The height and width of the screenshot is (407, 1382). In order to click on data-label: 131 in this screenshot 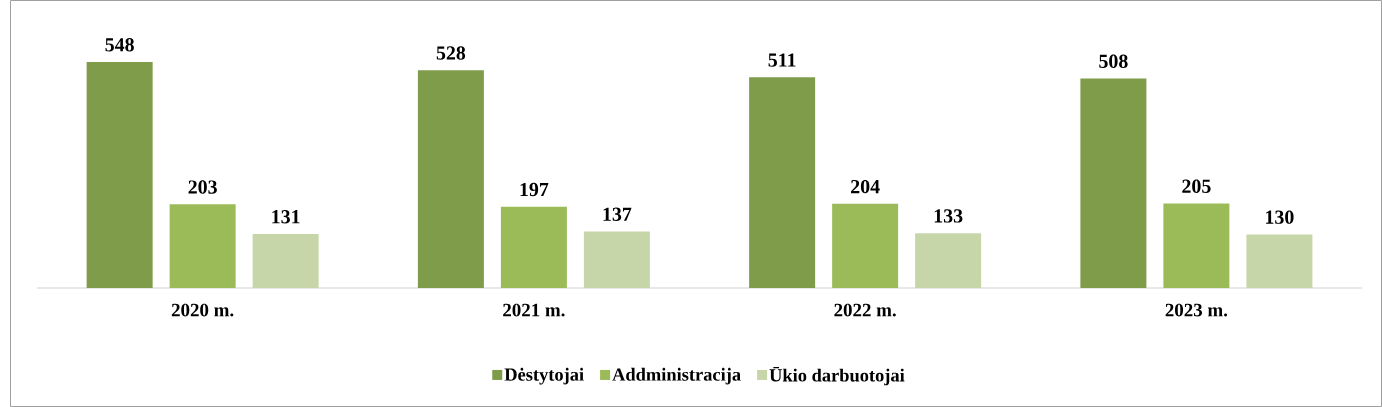, I will do `click(286, 217)`.